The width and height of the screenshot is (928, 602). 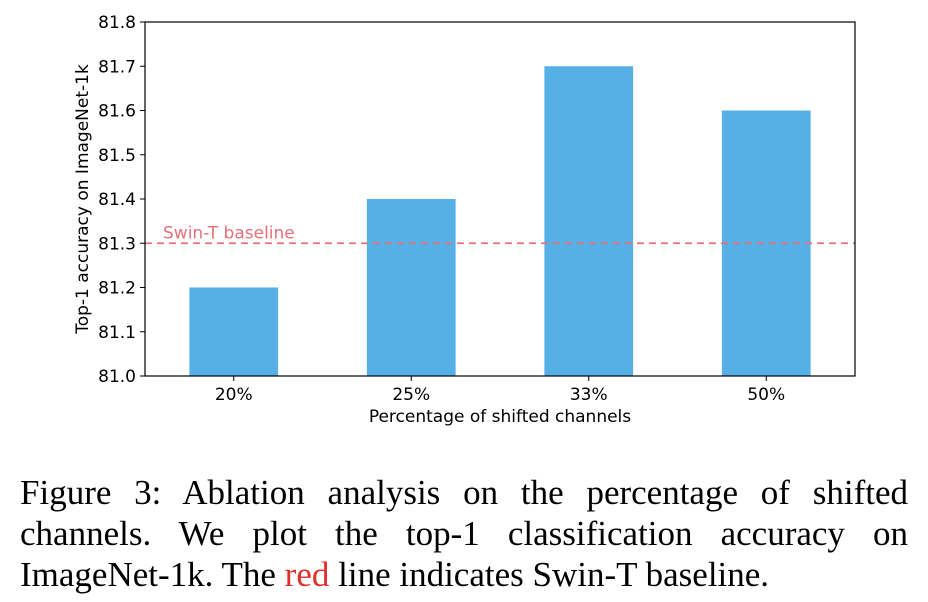 I want to click on y-tick-label: 81.0, so click(x=117, y=377).